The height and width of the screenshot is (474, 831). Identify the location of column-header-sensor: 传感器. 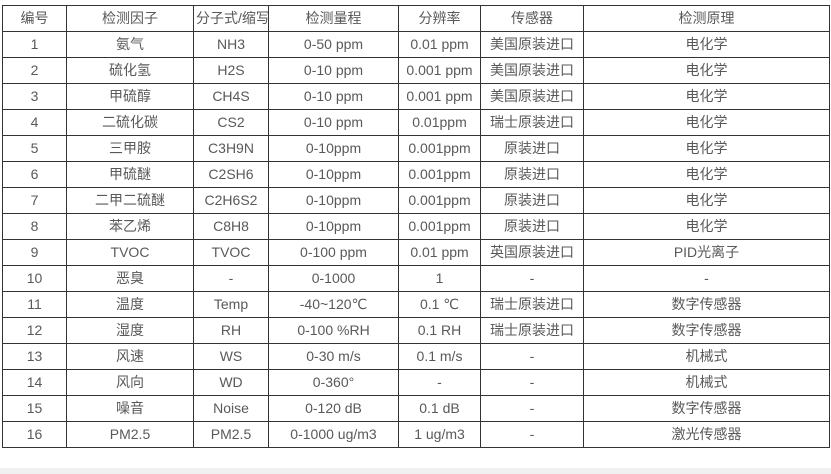
(532, 18).